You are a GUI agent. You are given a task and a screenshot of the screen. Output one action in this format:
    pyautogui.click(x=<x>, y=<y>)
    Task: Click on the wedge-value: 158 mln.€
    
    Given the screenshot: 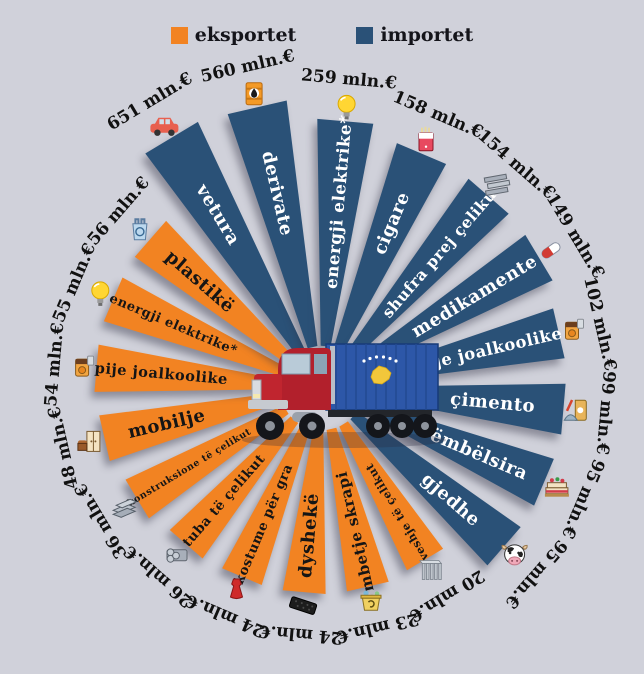 What is the action you would take?
    pyautogui.click(x=438, y=115)
    